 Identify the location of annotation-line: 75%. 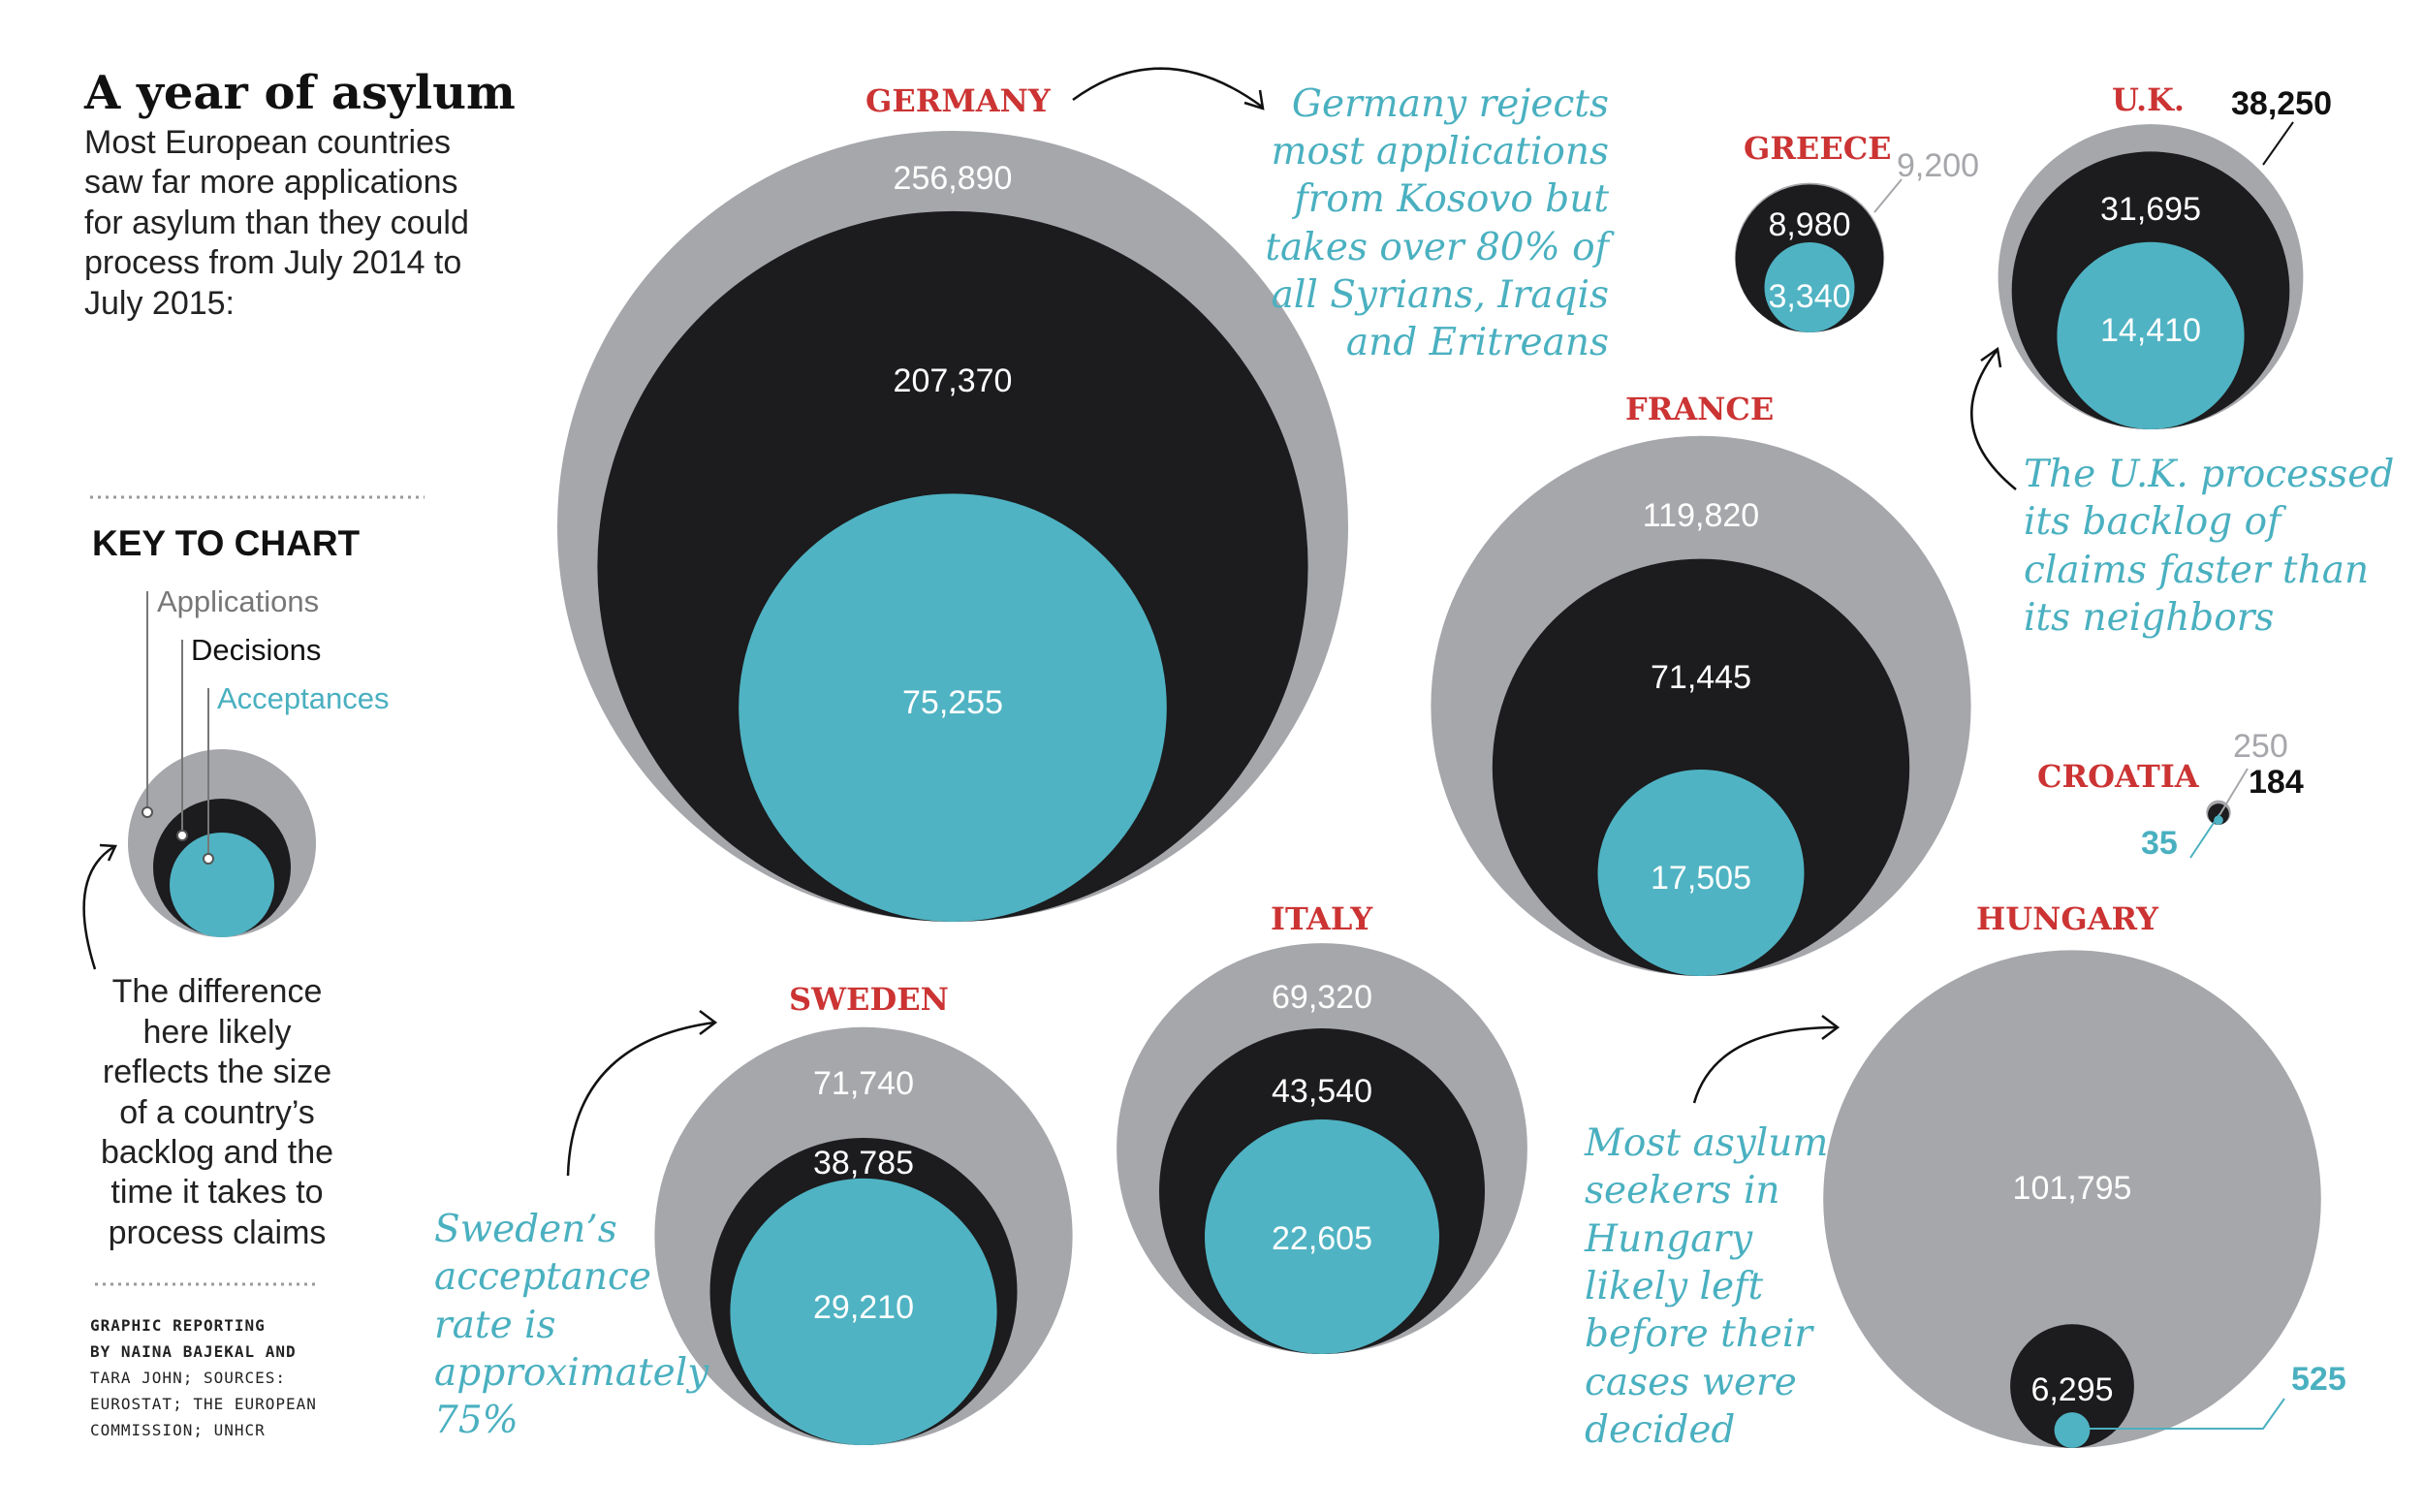
(476, 1421).